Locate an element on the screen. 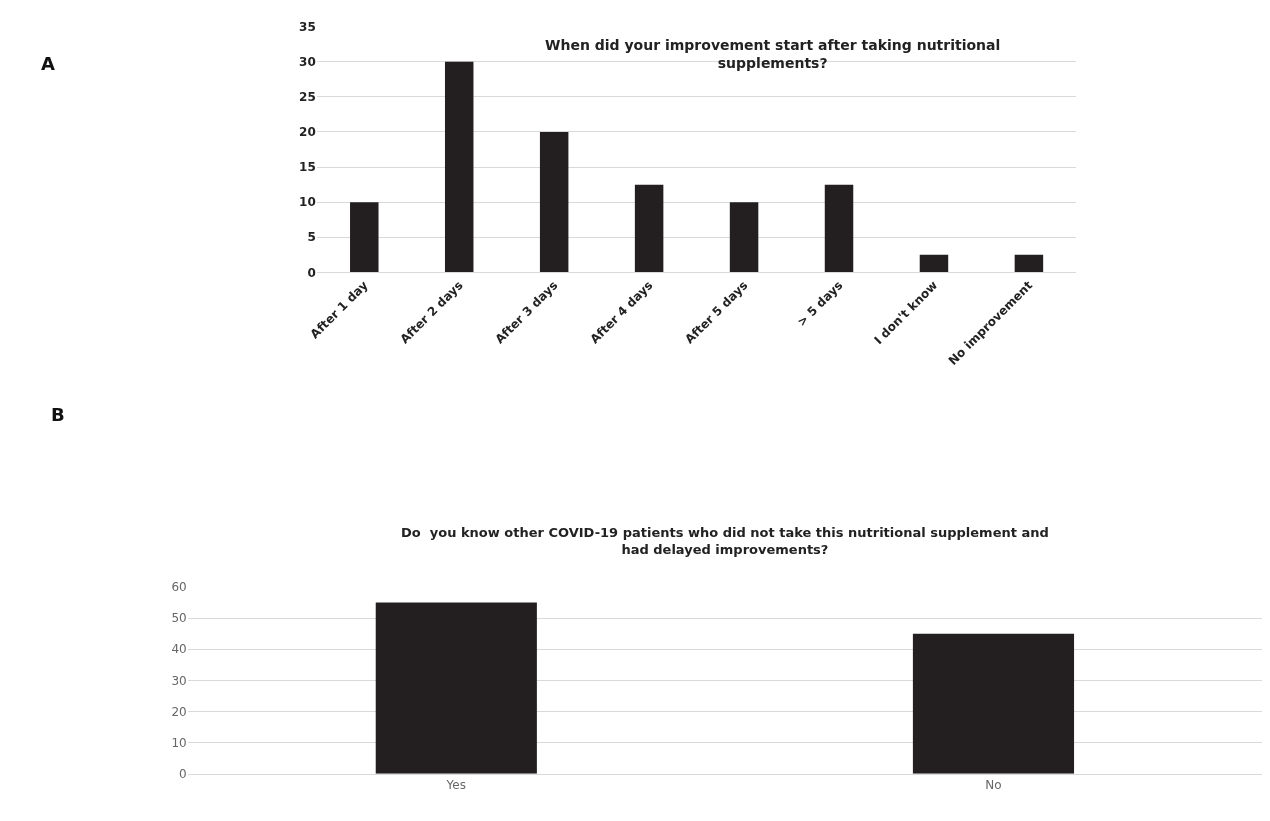  text: A is located at coordinates (48, 63).